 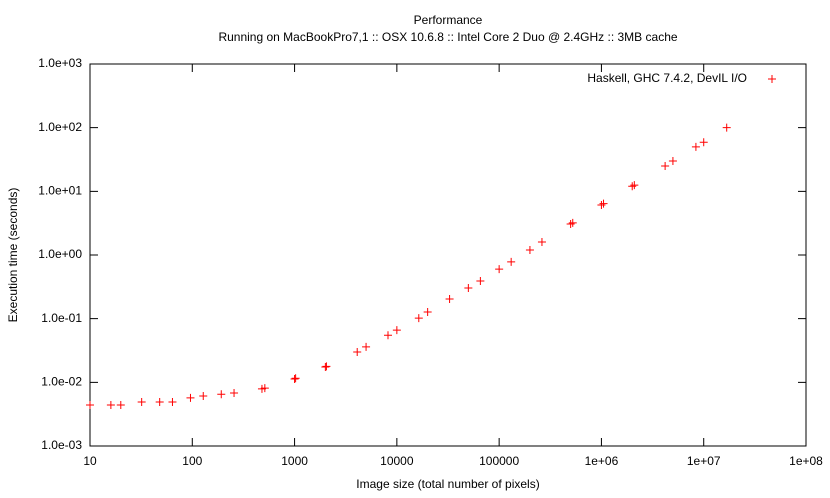 I want to click on chart-title: Performance, so click(x=448, y=20).